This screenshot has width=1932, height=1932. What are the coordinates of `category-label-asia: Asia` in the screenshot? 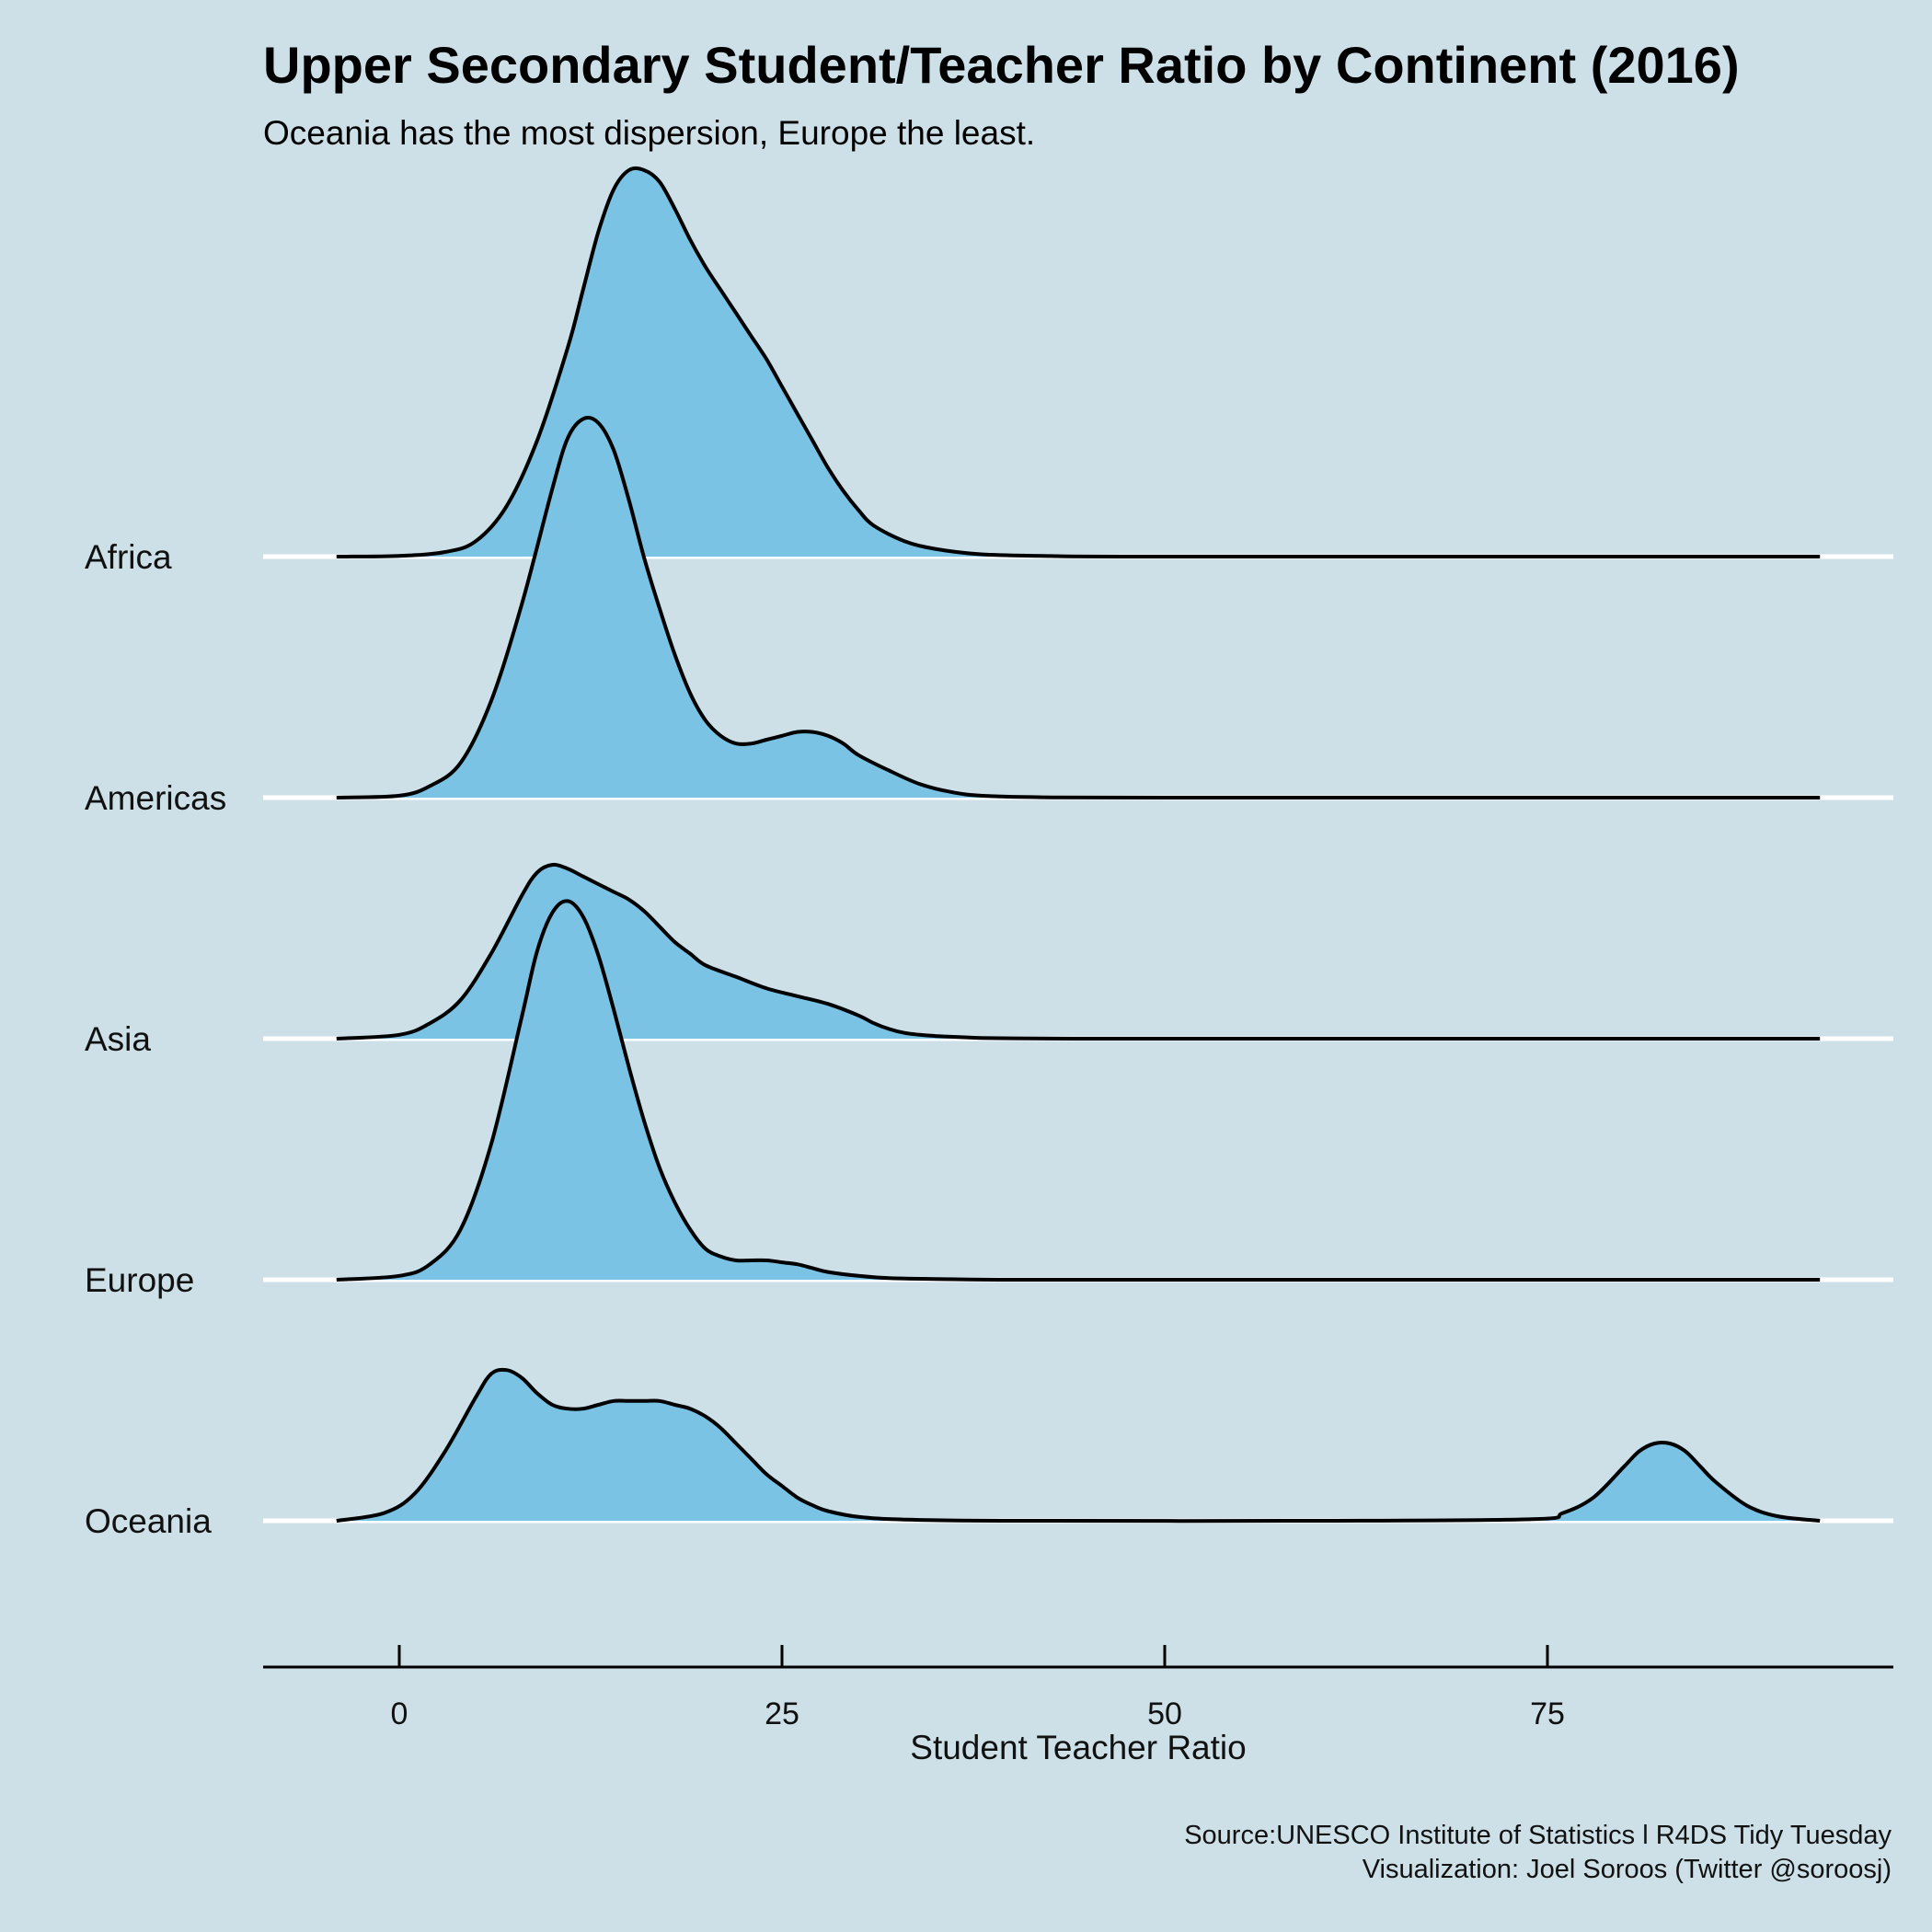 It's located at (118, 1039).